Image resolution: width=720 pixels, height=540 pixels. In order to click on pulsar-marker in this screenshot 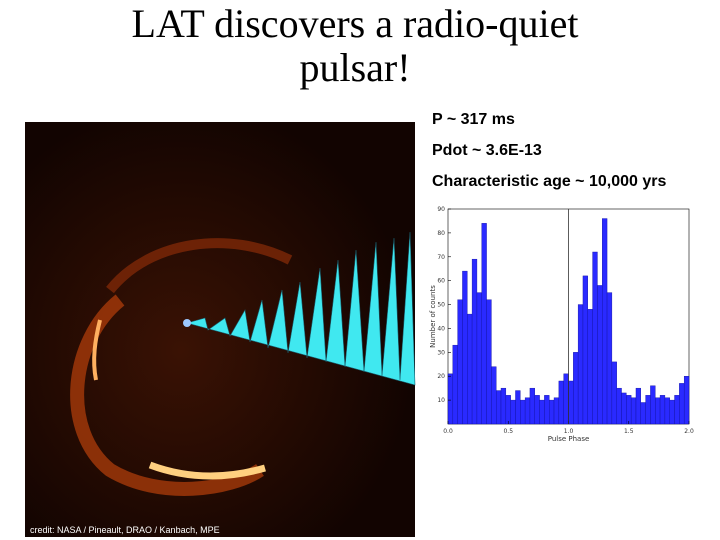, I will do `click(187, 323)`.